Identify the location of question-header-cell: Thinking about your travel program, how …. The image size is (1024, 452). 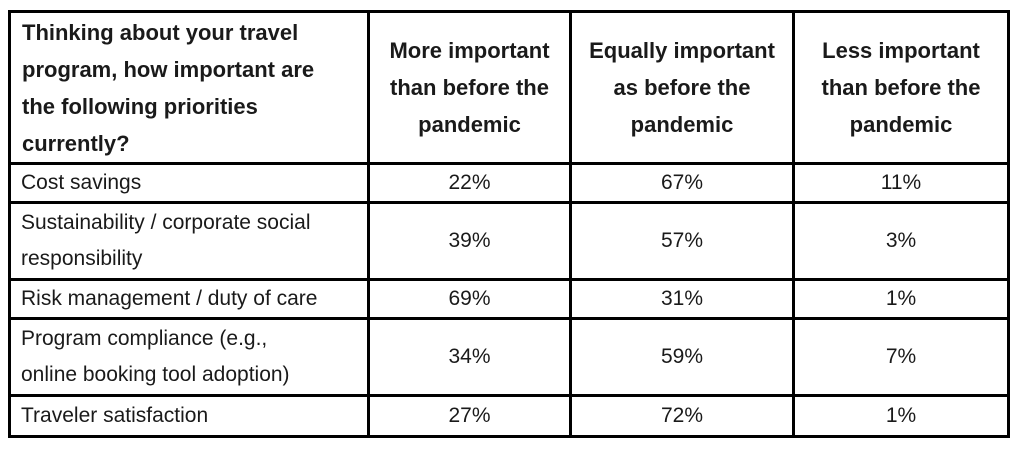
(189, 87).